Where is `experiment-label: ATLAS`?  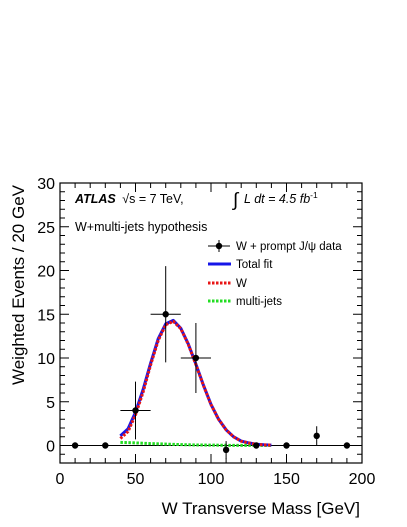
experiment-label: ATLAS is located at coordinates (95, 199).